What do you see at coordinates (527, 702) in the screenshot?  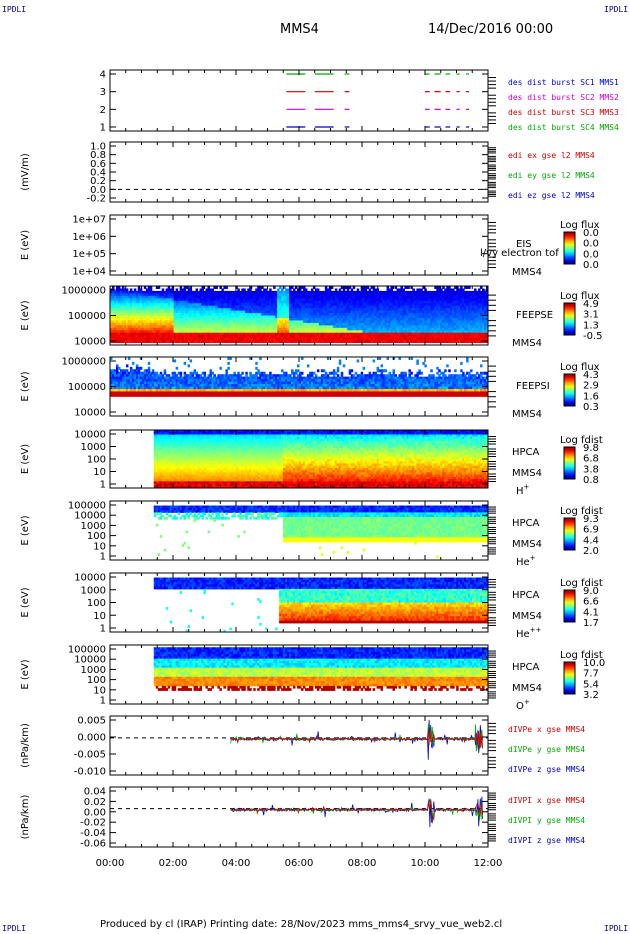 I see `hpca_o-species-charge: +` at bounding box center [527, 702].